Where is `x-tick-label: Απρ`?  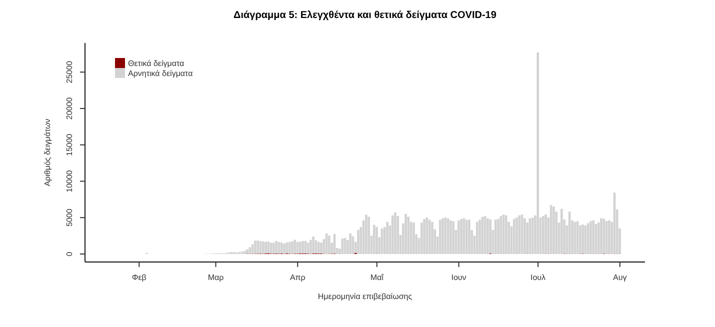
x-tick-label: Απρ is located at coordinates (298, 277).